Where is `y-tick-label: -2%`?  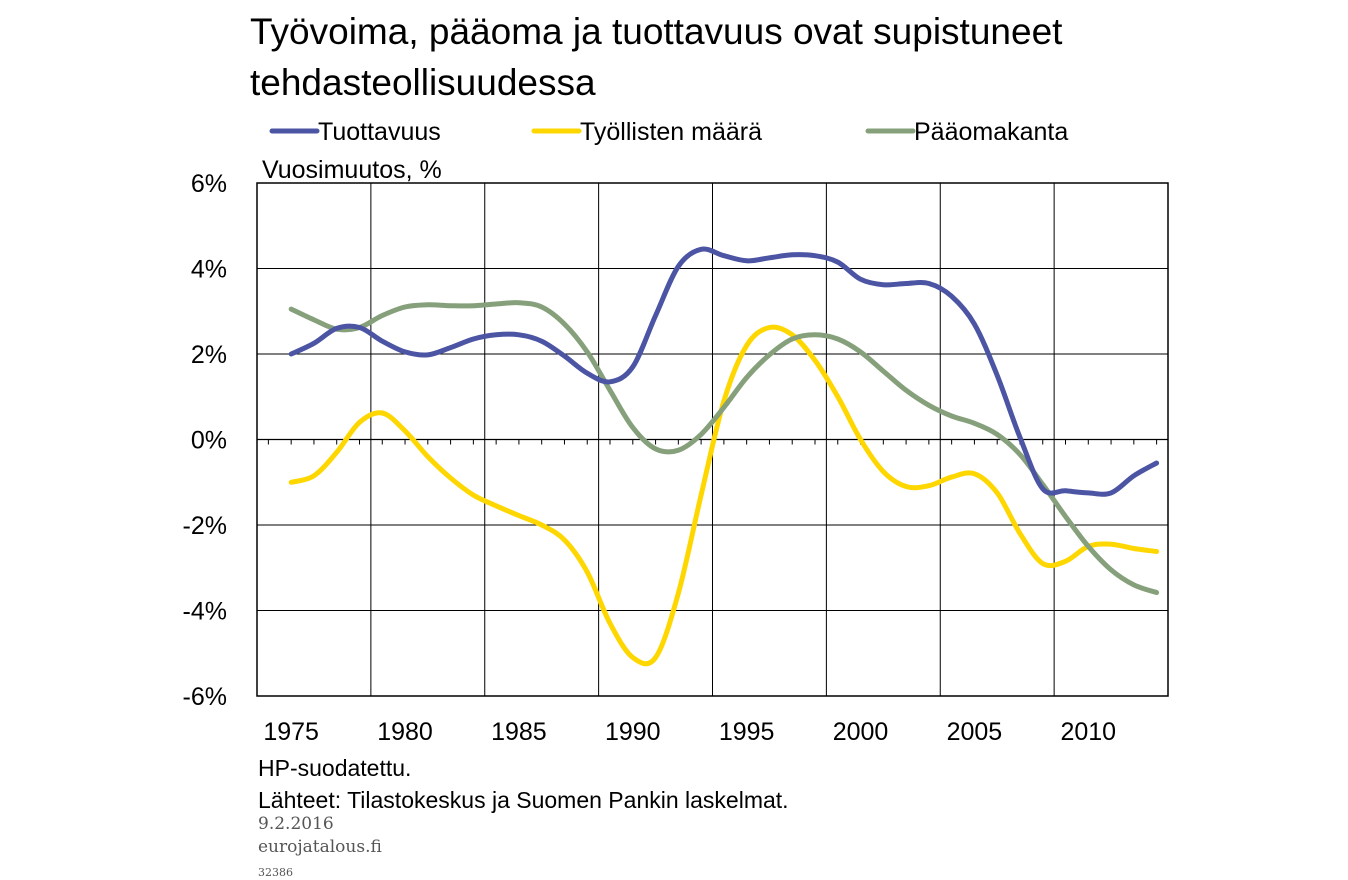
y-tick-label: -2% is located at coordinates (205, 526).